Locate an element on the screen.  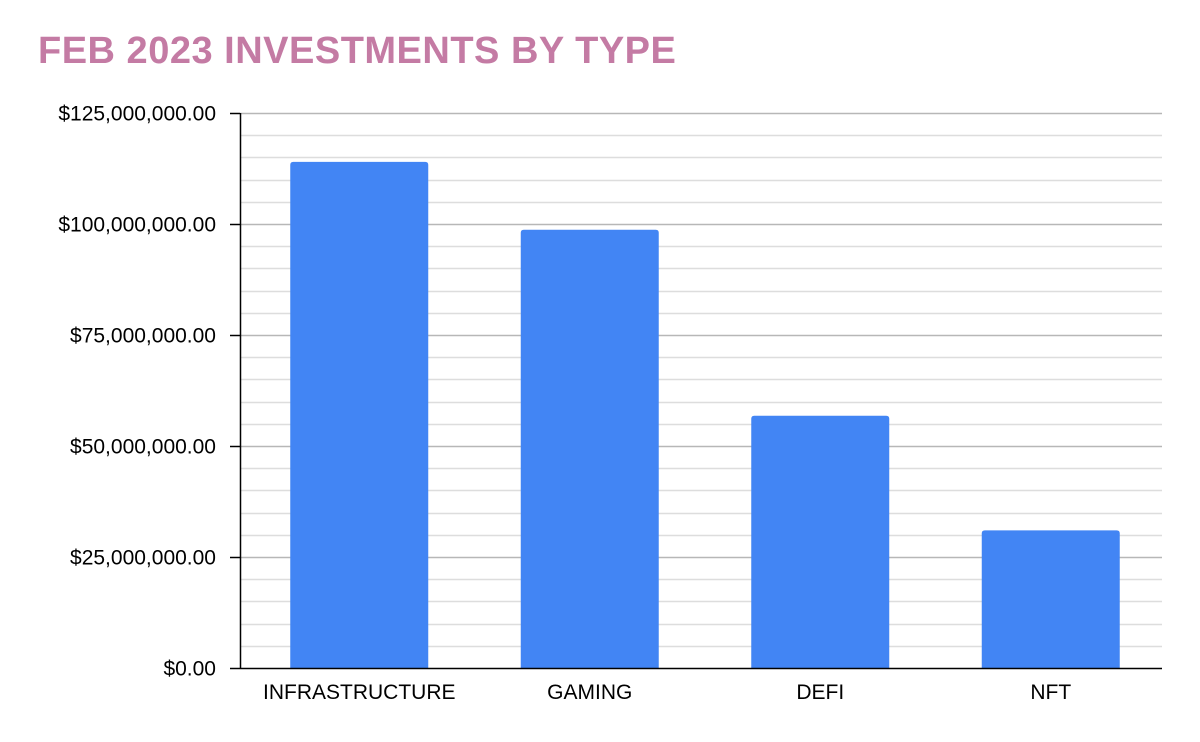
bar-gaming is located at coordinates (589, 448).